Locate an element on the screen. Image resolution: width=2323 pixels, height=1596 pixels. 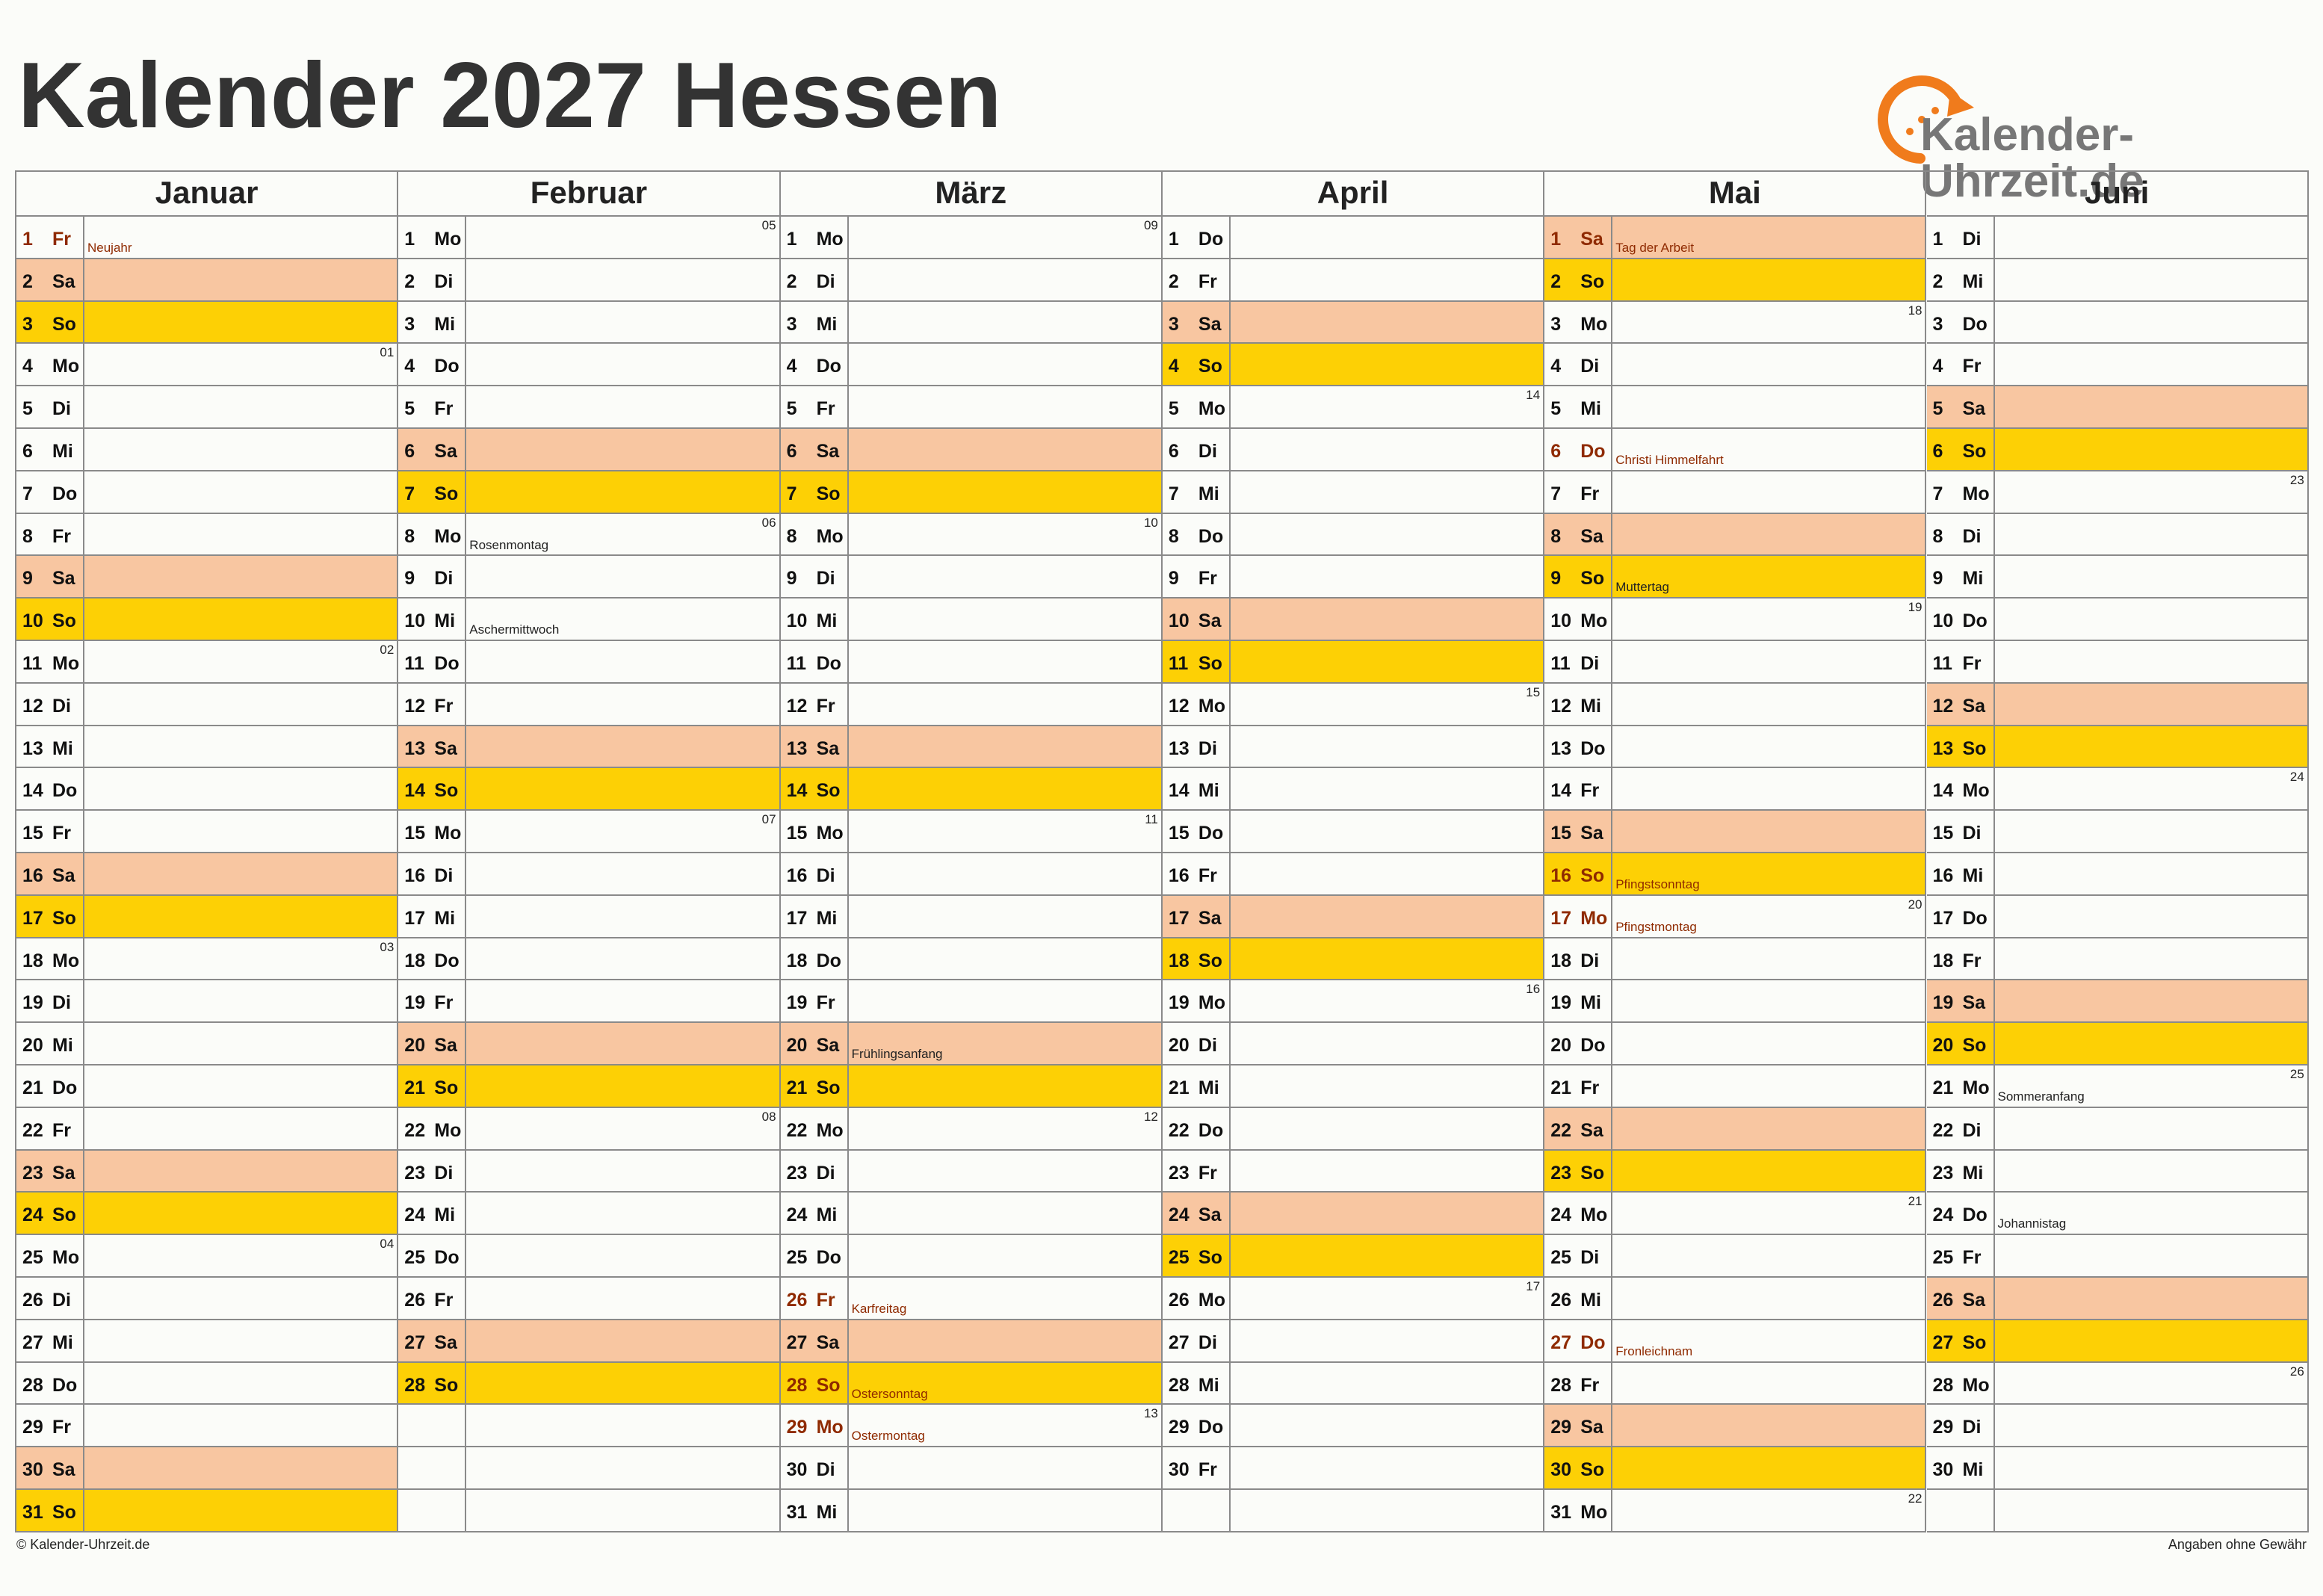
week-number: 19 is located at coordinates (1916, 608).